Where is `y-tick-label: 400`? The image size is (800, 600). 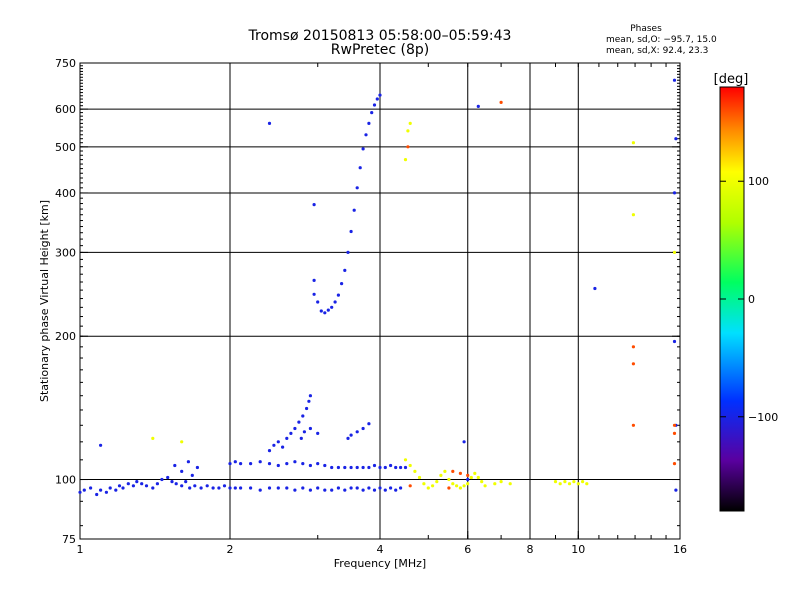
y-tick-label: 400 is located at coordinates (65, 193).